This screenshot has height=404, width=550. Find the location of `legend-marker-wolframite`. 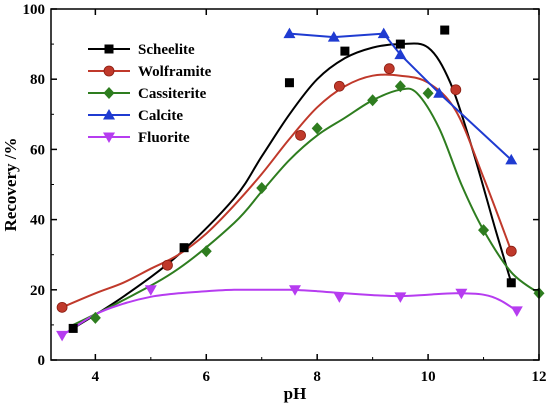

legend-marker-wolframite is located at coordinates (109, 71).